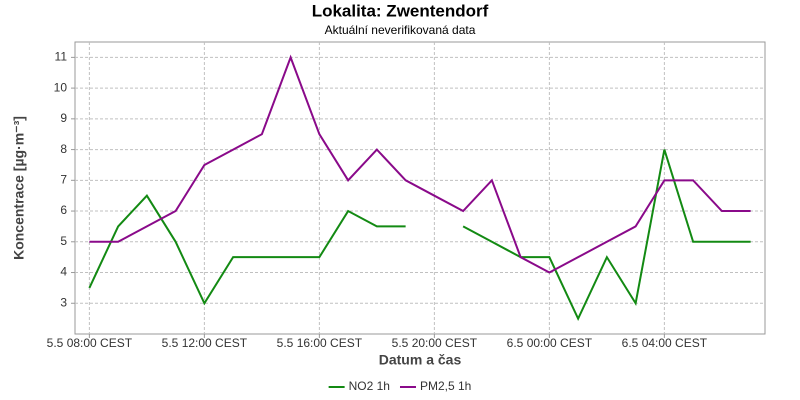 The width and height of the screenshot is (800, 400). Describe the element at coordinates (63, 149) in the screenshot. I see `y-tick-label: 8` at that location.